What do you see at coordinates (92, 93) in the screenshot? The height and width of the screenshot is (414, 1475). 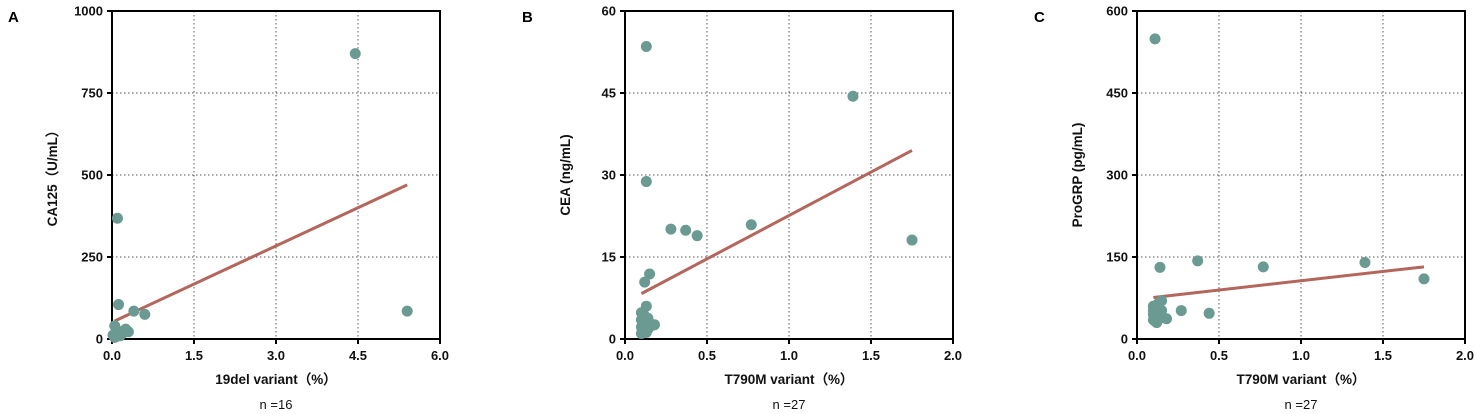 I see `y-tick-label: 750` at bounding box center [92, 93].